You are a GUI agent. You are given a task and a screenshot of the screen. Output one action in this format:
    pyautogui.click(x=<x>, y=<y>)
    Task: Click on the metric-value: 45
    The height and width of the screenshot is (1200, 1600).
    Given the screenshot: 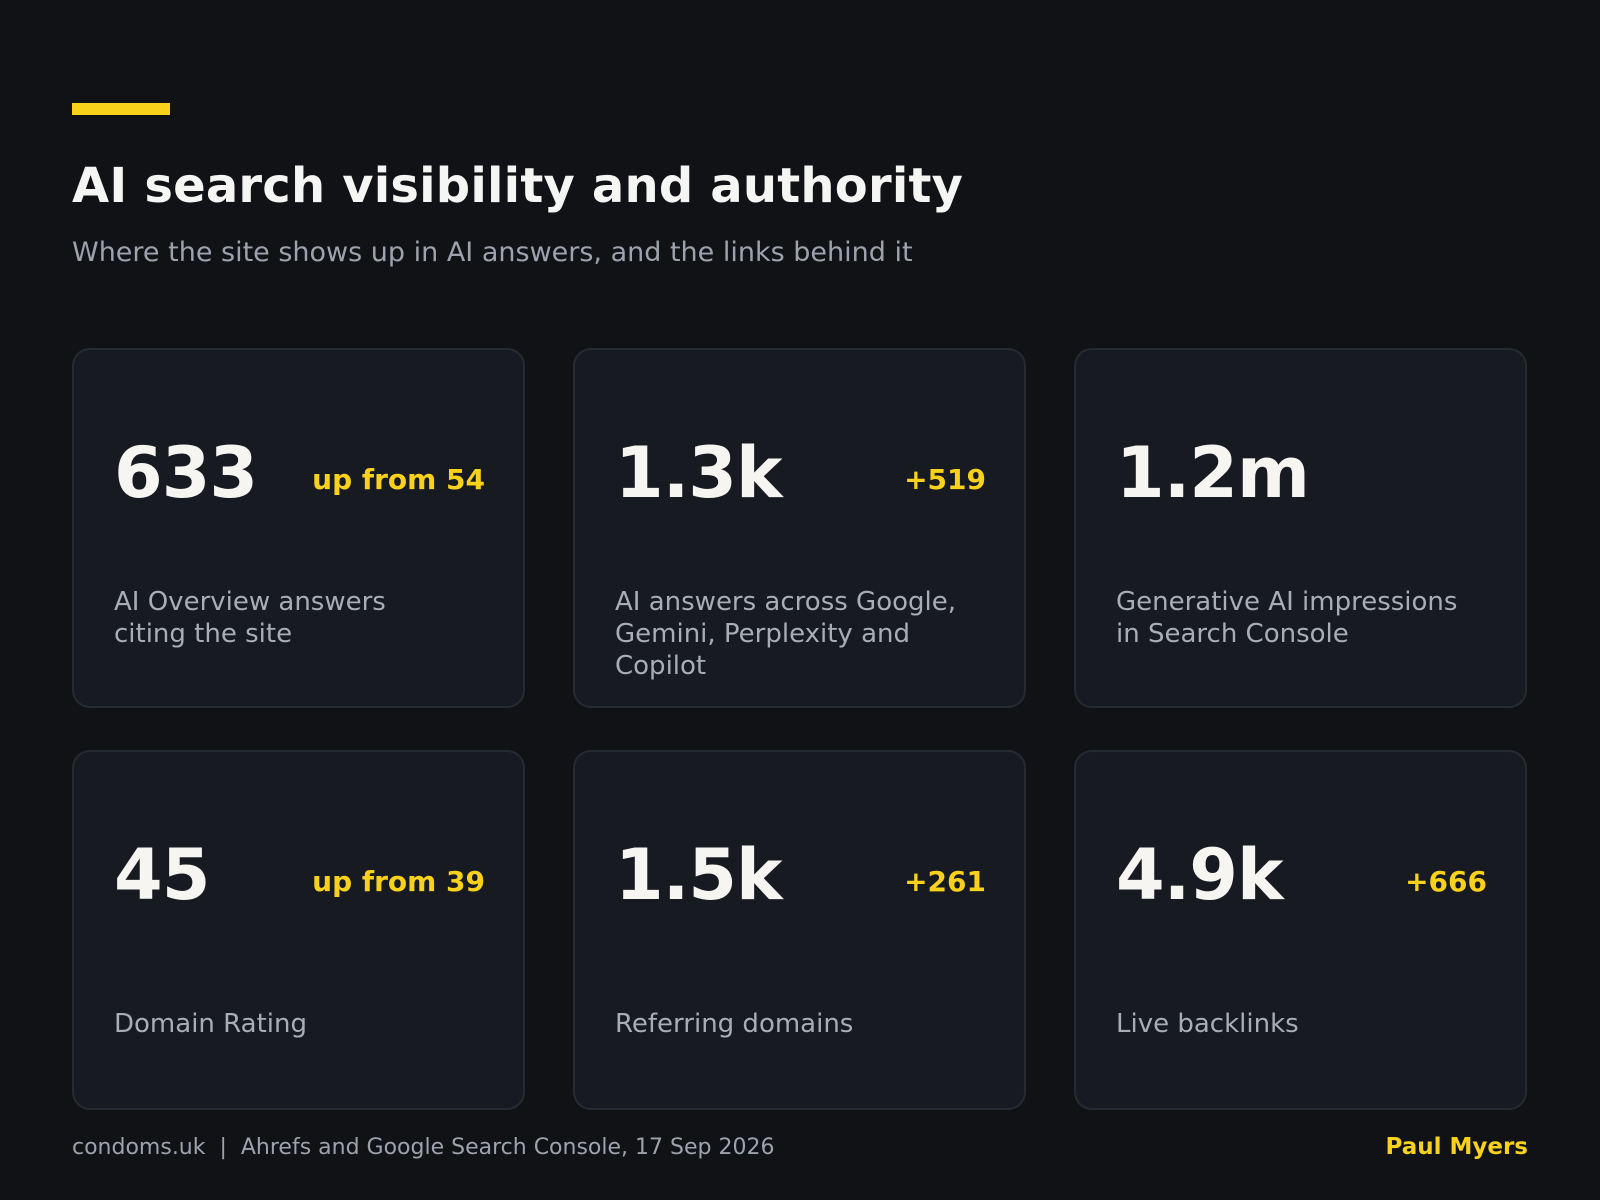 What is the action you would take?
    pyautogui.click(x=162, y=875)
    